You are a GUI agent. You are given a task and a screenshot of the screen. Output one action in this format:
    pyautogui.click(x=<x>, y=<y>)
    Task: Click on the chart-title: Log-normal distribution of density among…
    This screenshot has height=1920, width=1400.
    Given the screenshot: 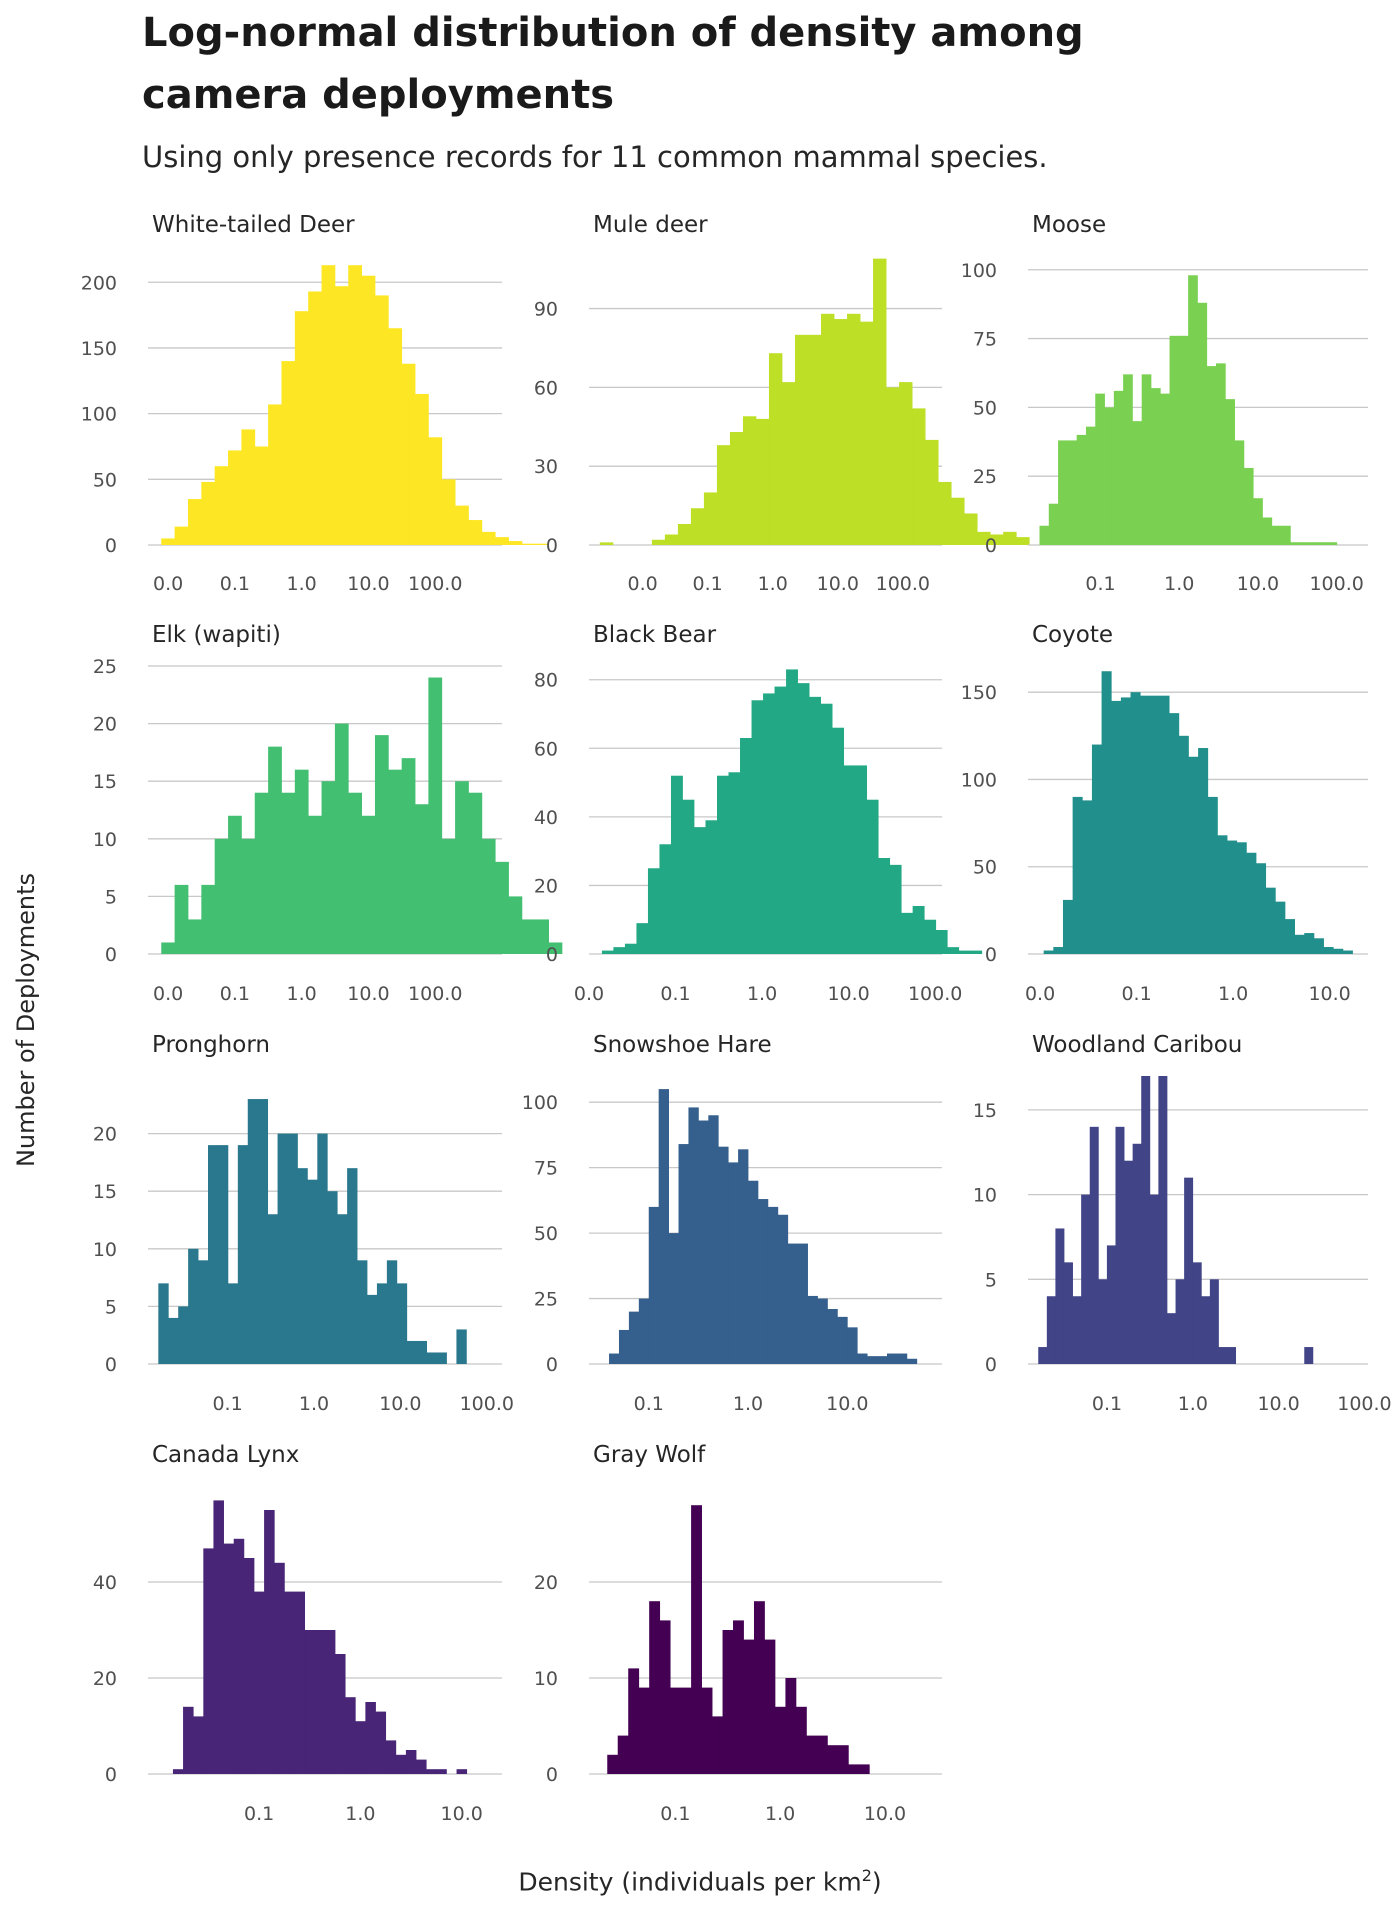 What is the action you would take?
    pyautogui.click(x=613, y=64)
    